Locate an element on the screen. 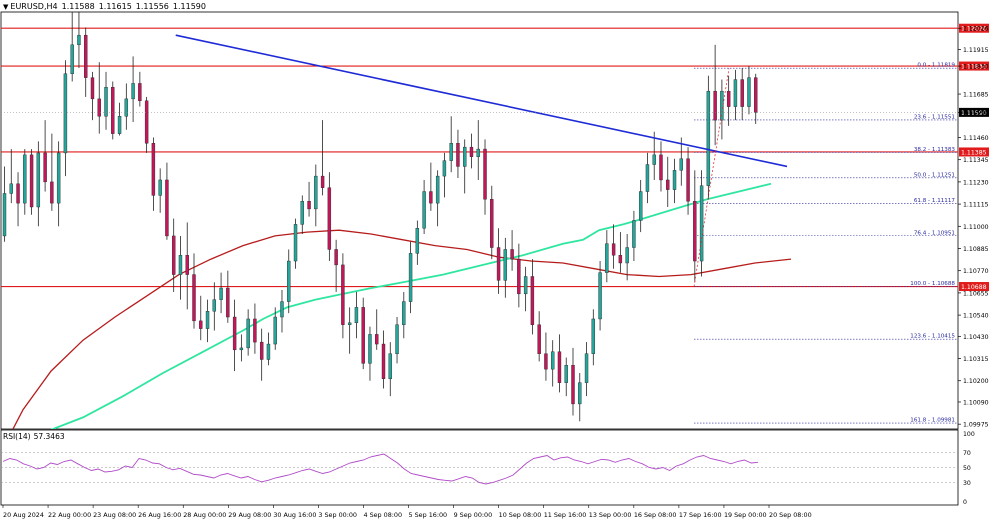 The width and height of the screenshot is (990, 523). time-tick-label: 4 Sep 08:00 is located at coordinates (382, 515).